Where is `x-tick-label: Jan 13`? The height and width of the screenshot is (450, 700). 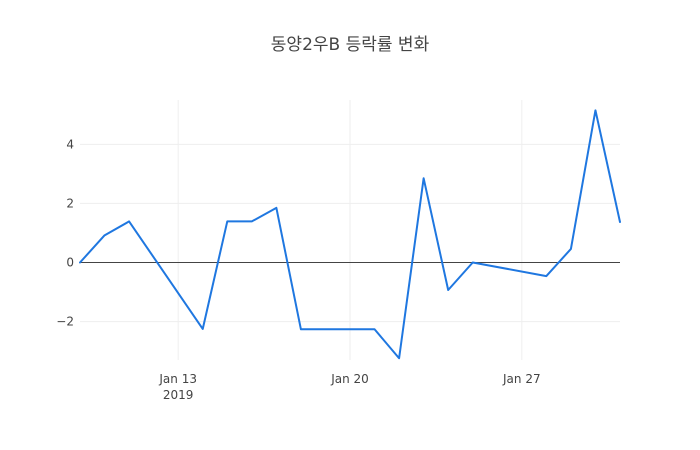
x-tick-label: Jan 13 is located at coordinates (177, 379).